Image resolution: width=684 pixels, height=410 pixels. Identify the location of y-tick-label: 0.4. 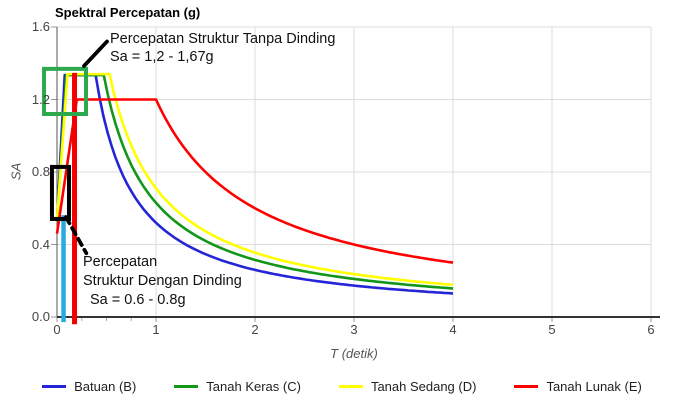
(40, 244).